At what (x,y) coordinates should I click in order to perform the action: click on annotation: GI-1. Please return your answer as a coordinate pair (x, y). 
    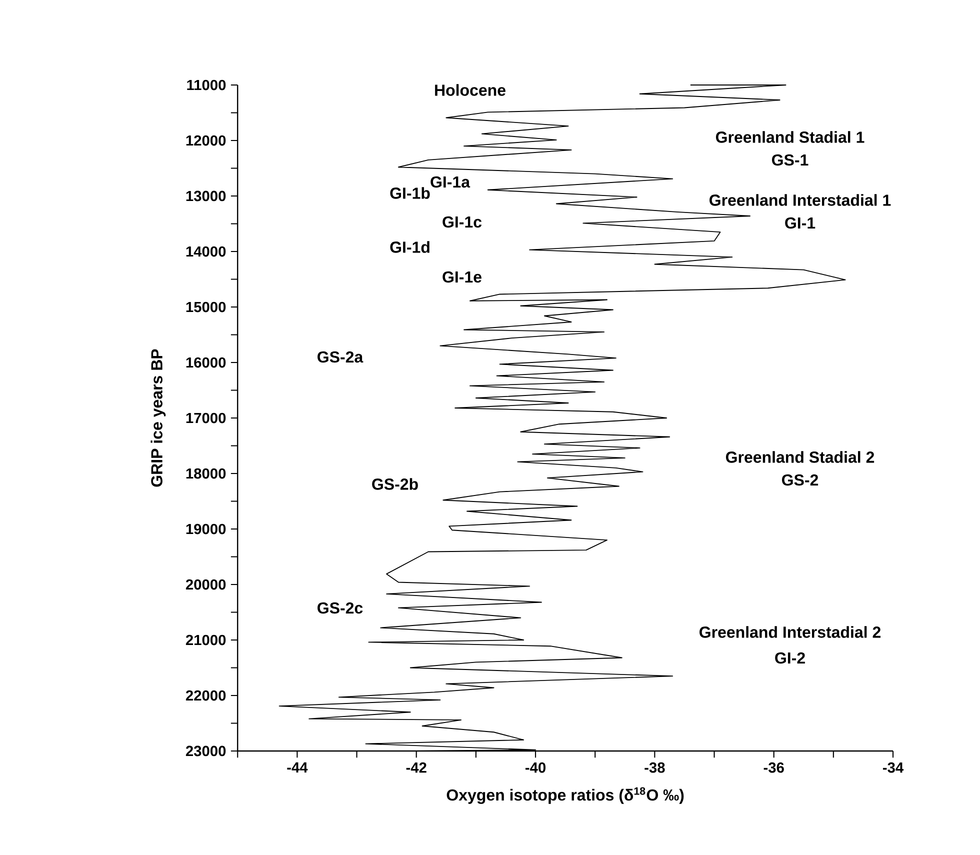
    Looking at the image, I should click on (800, 223).